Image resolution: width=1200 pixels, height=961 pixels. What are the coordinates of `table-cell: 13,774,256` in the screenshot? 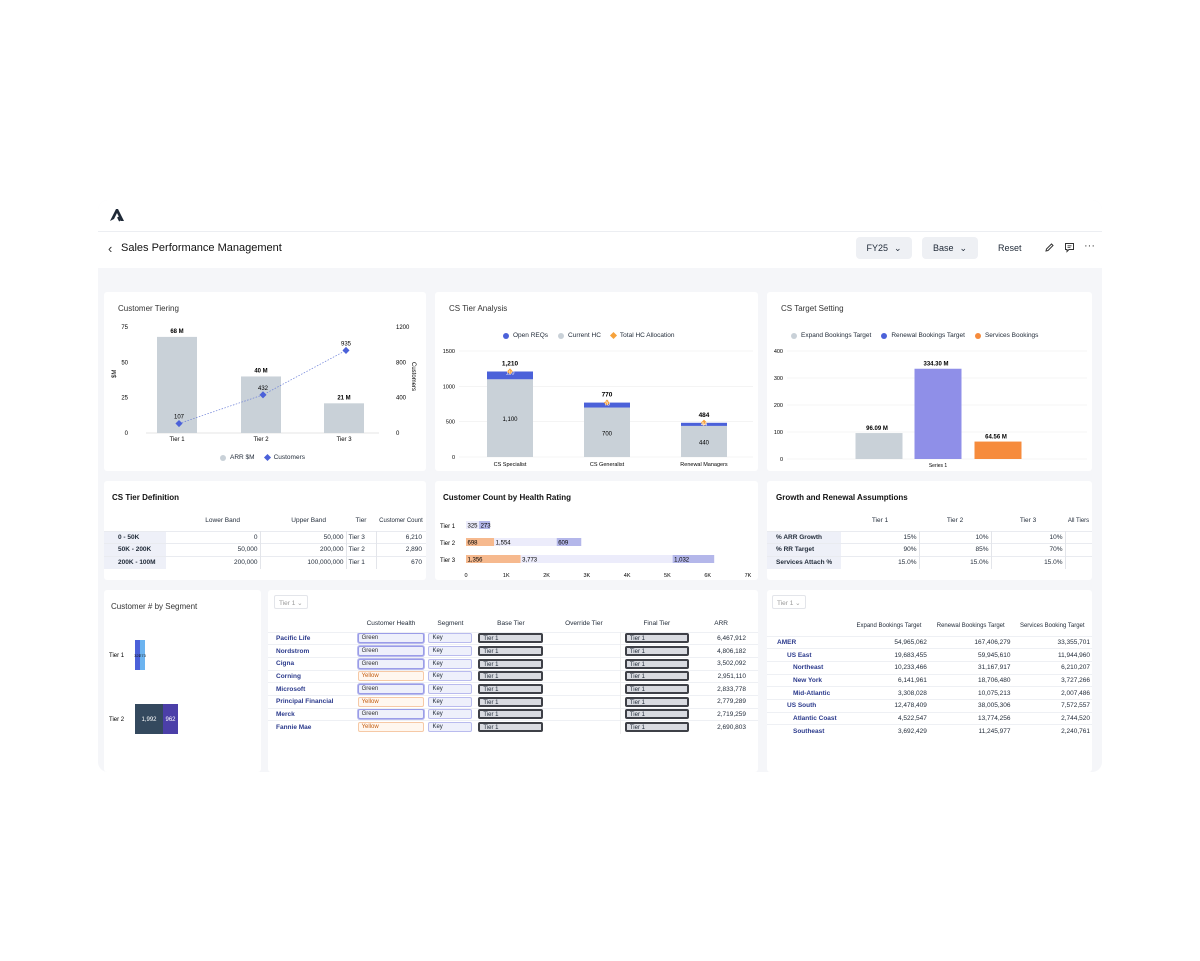 It's located at (970, 718).